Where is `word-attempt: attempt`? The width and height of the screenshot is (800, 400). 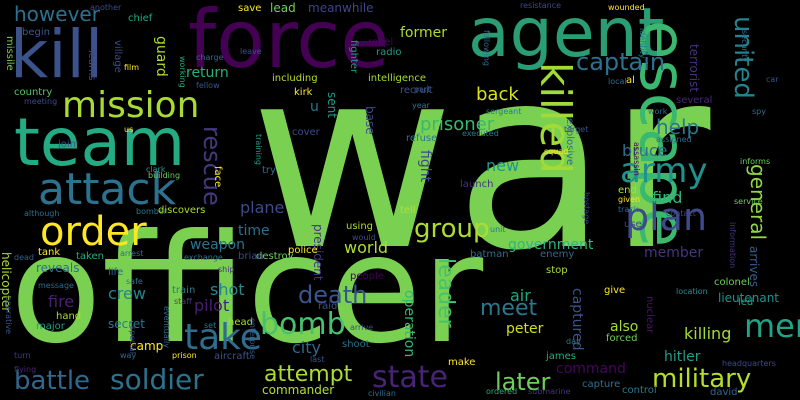 word-attempt: attempt is located at coordinates (308, 374).